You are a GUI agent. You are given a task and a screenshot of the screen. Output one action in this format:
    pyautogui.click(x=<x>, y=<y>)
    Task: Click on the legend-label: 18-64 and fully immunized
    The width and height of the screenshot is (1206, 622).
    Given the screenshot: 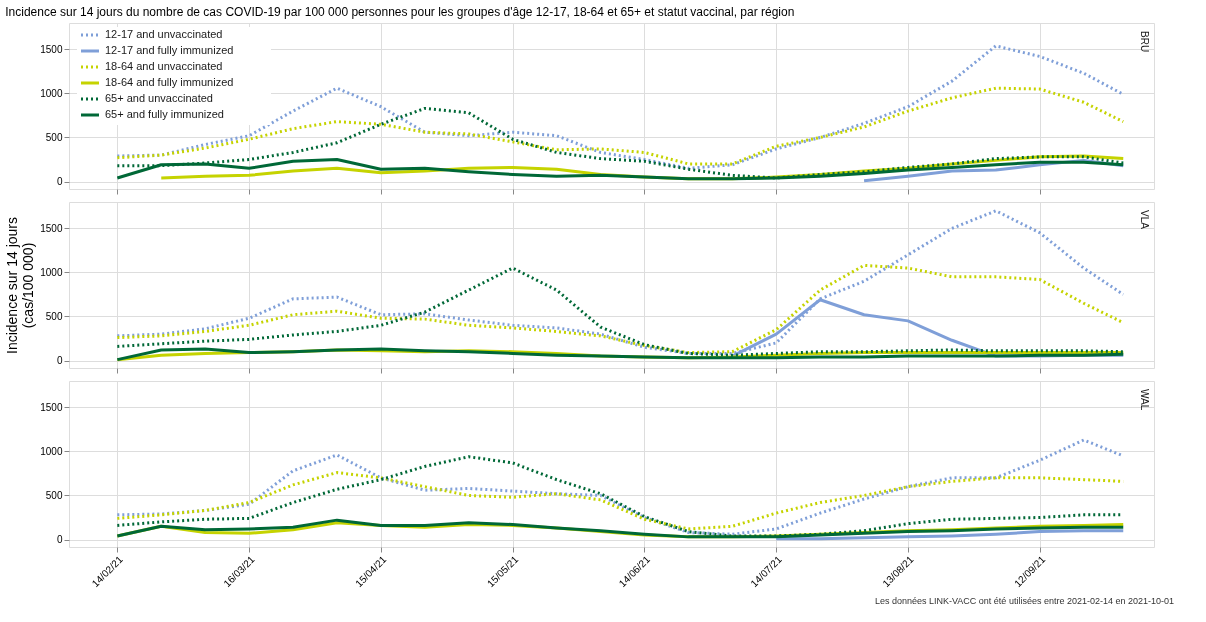 What is the action you would take?
    pyautogui.click(x=169, y=82)
    